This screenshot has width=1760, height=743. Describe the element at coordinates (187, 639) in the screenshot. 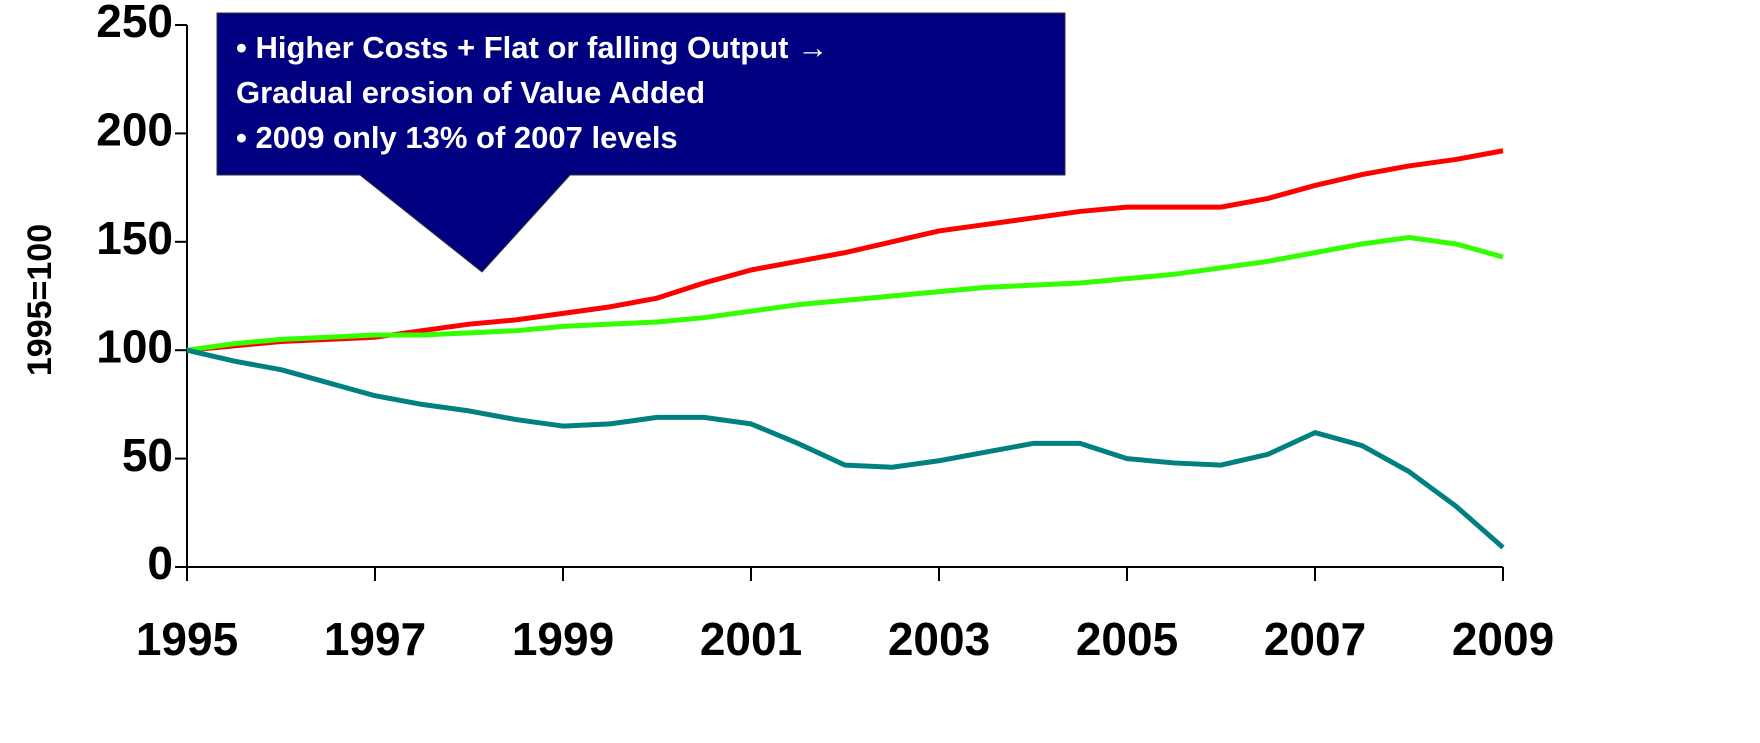

I see `x-tick-label: 1995` at that location.